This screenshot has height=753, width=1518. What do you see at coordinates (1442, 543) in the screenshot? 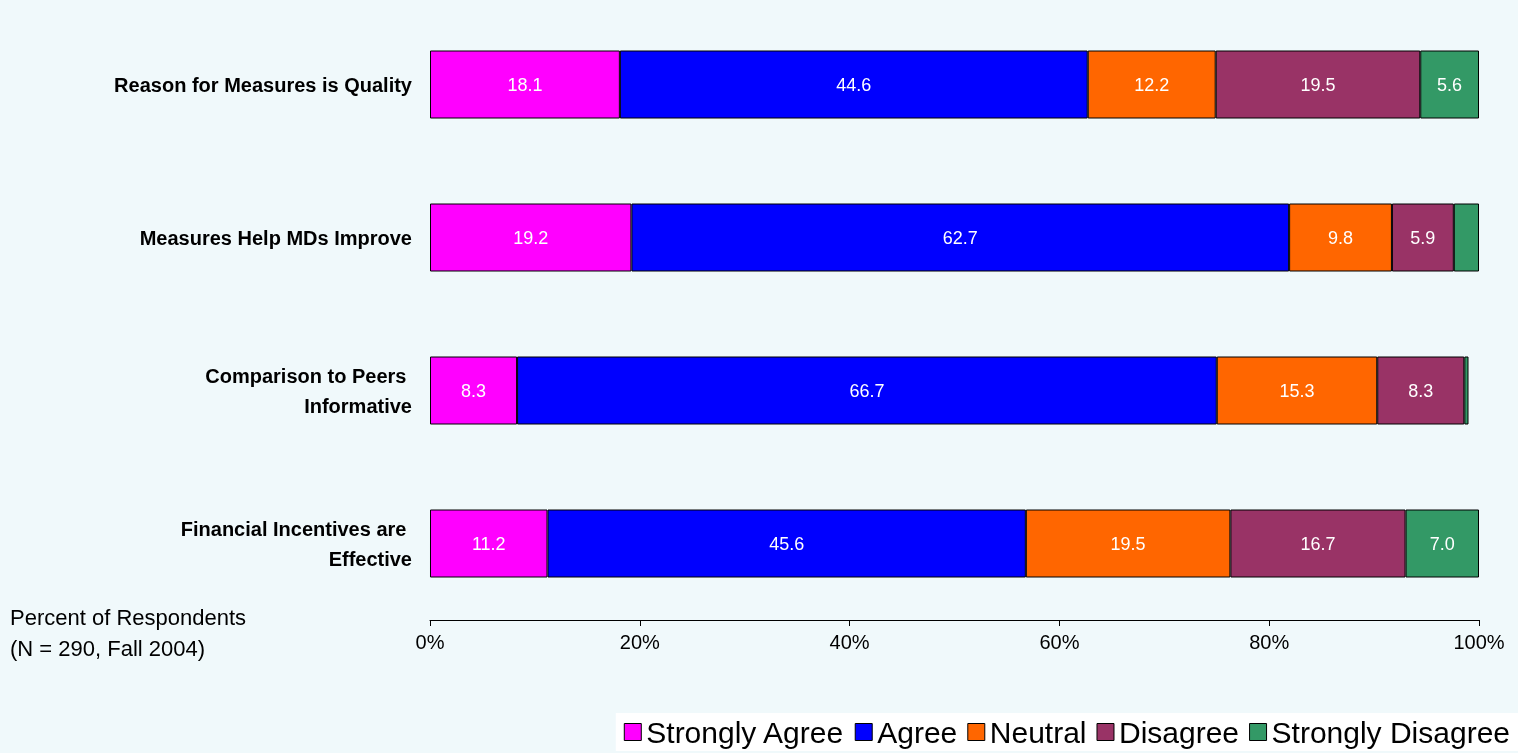
I see `data-label: 7.0` at bounding box center [1442, 543].